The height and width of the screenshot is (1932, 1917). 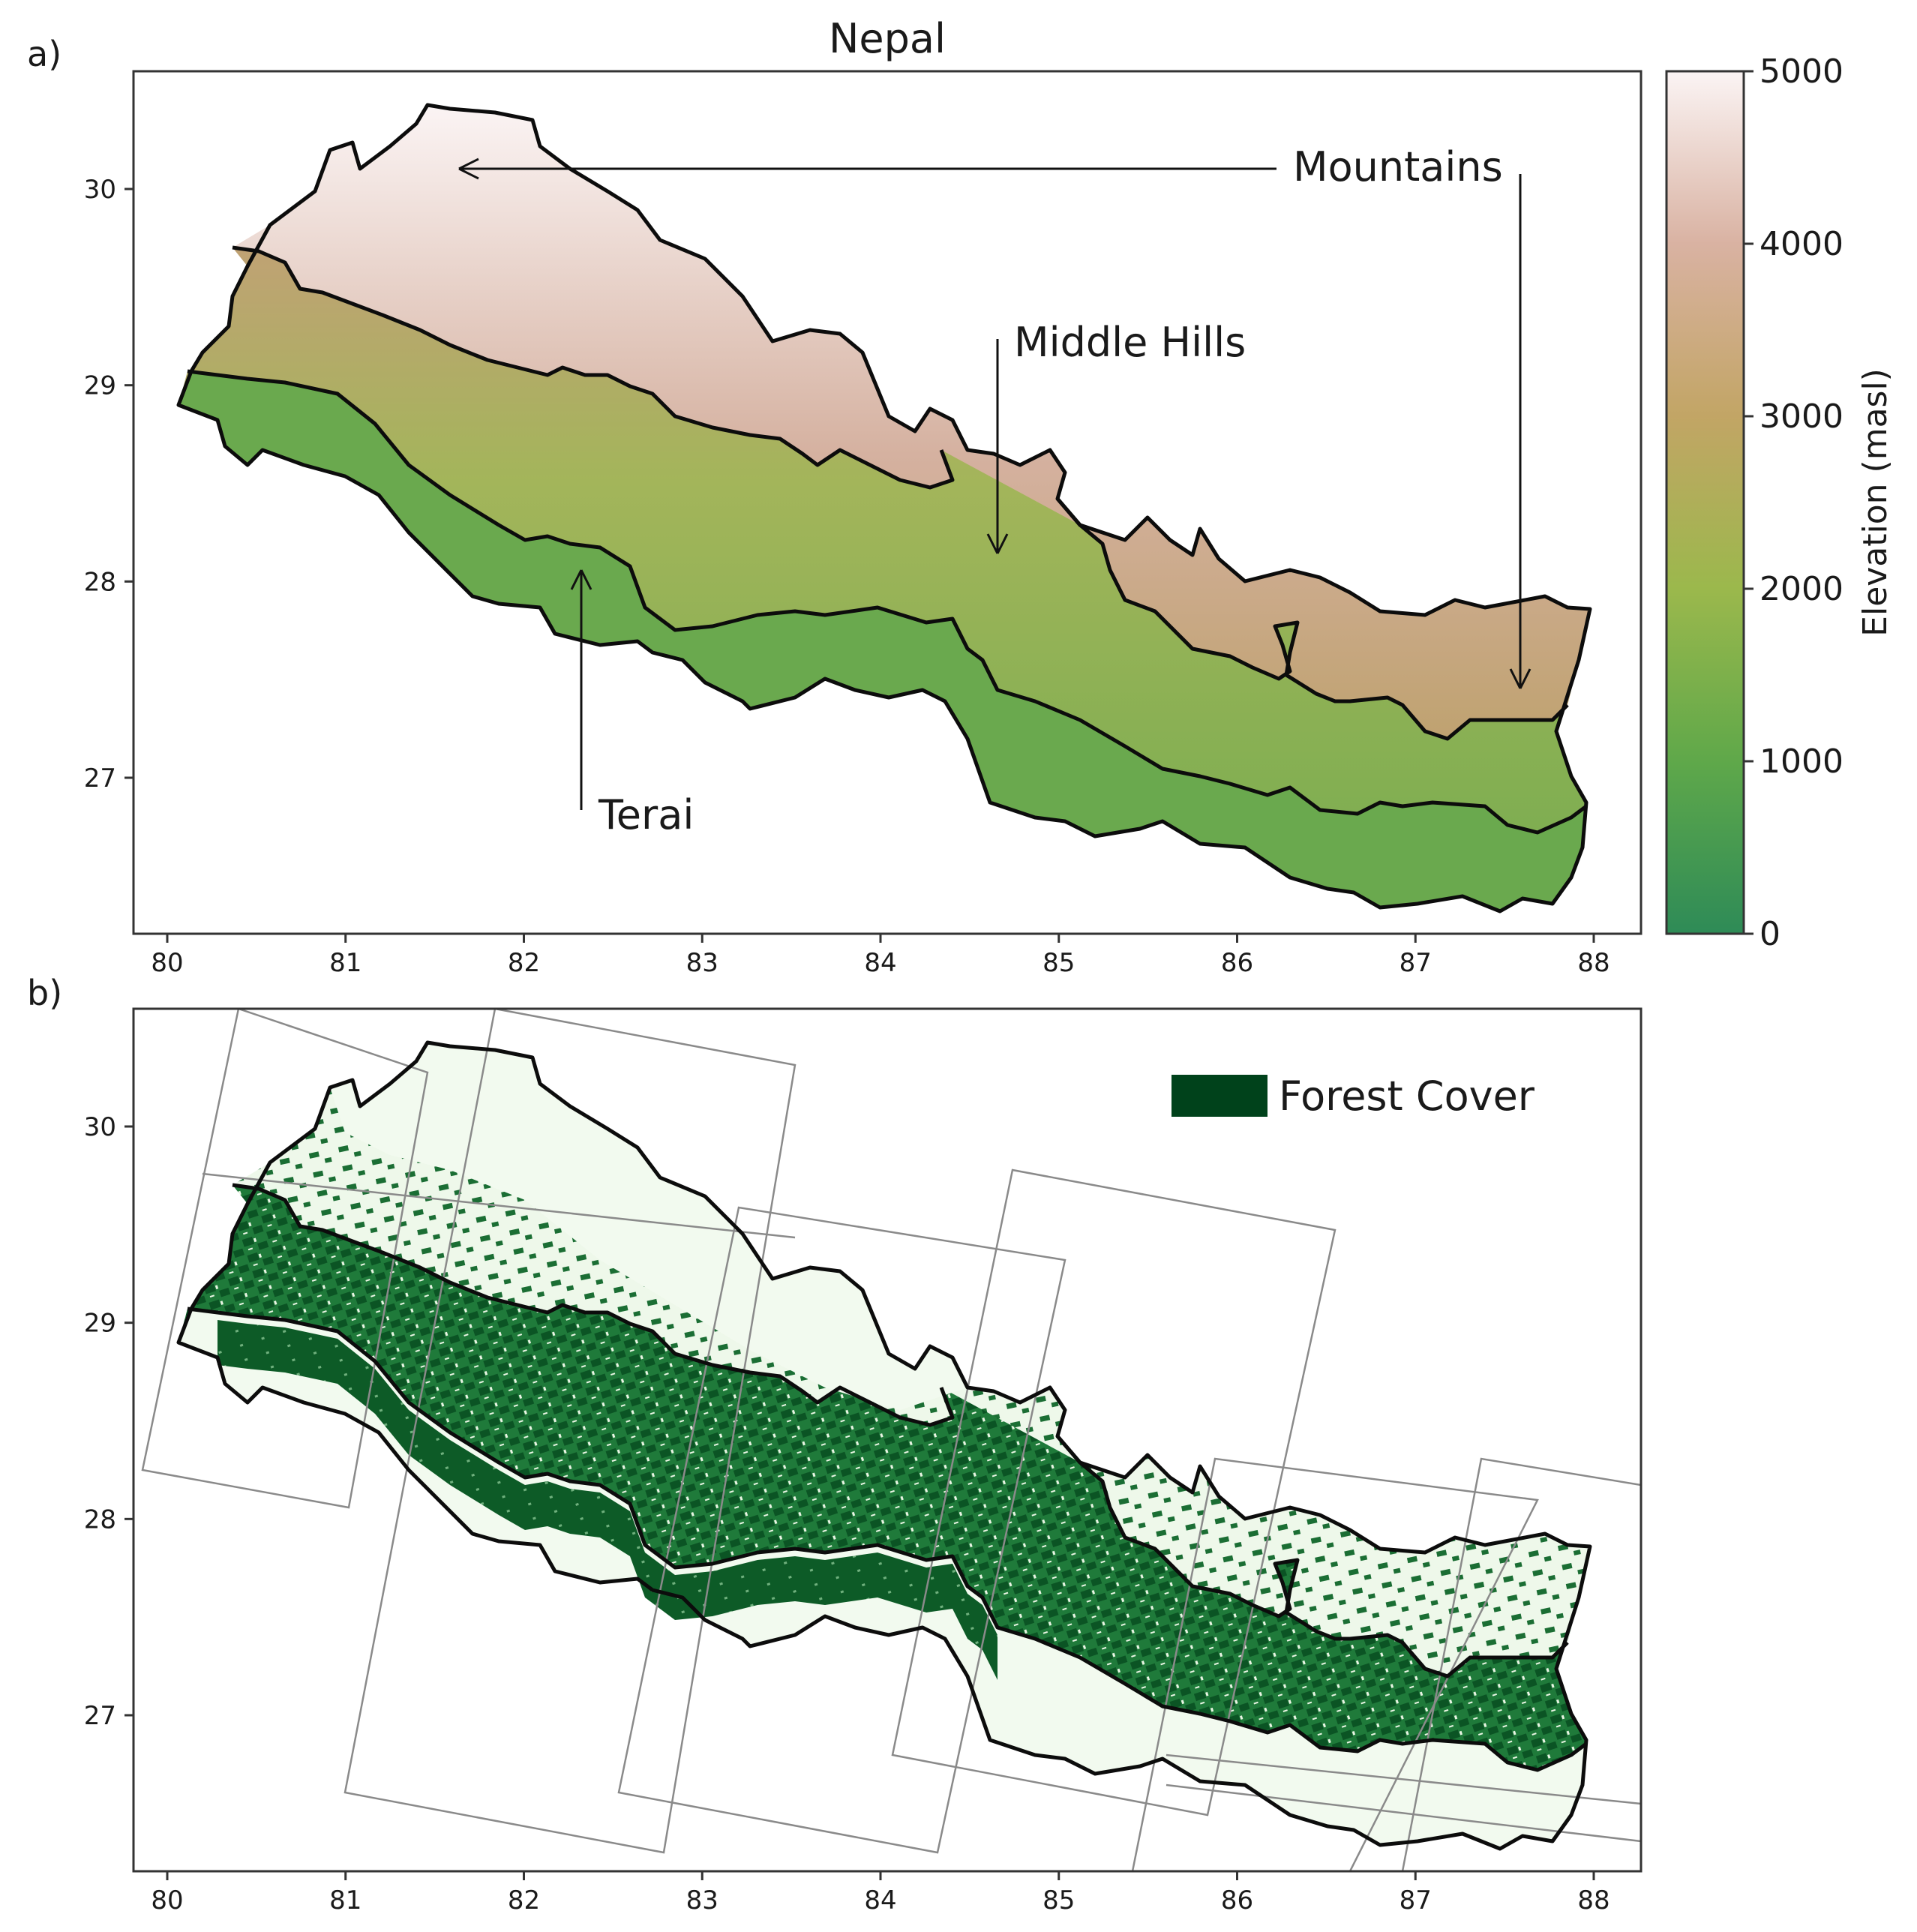 I want to click on siwalik-forest-band, so click(x=608, y=1500).